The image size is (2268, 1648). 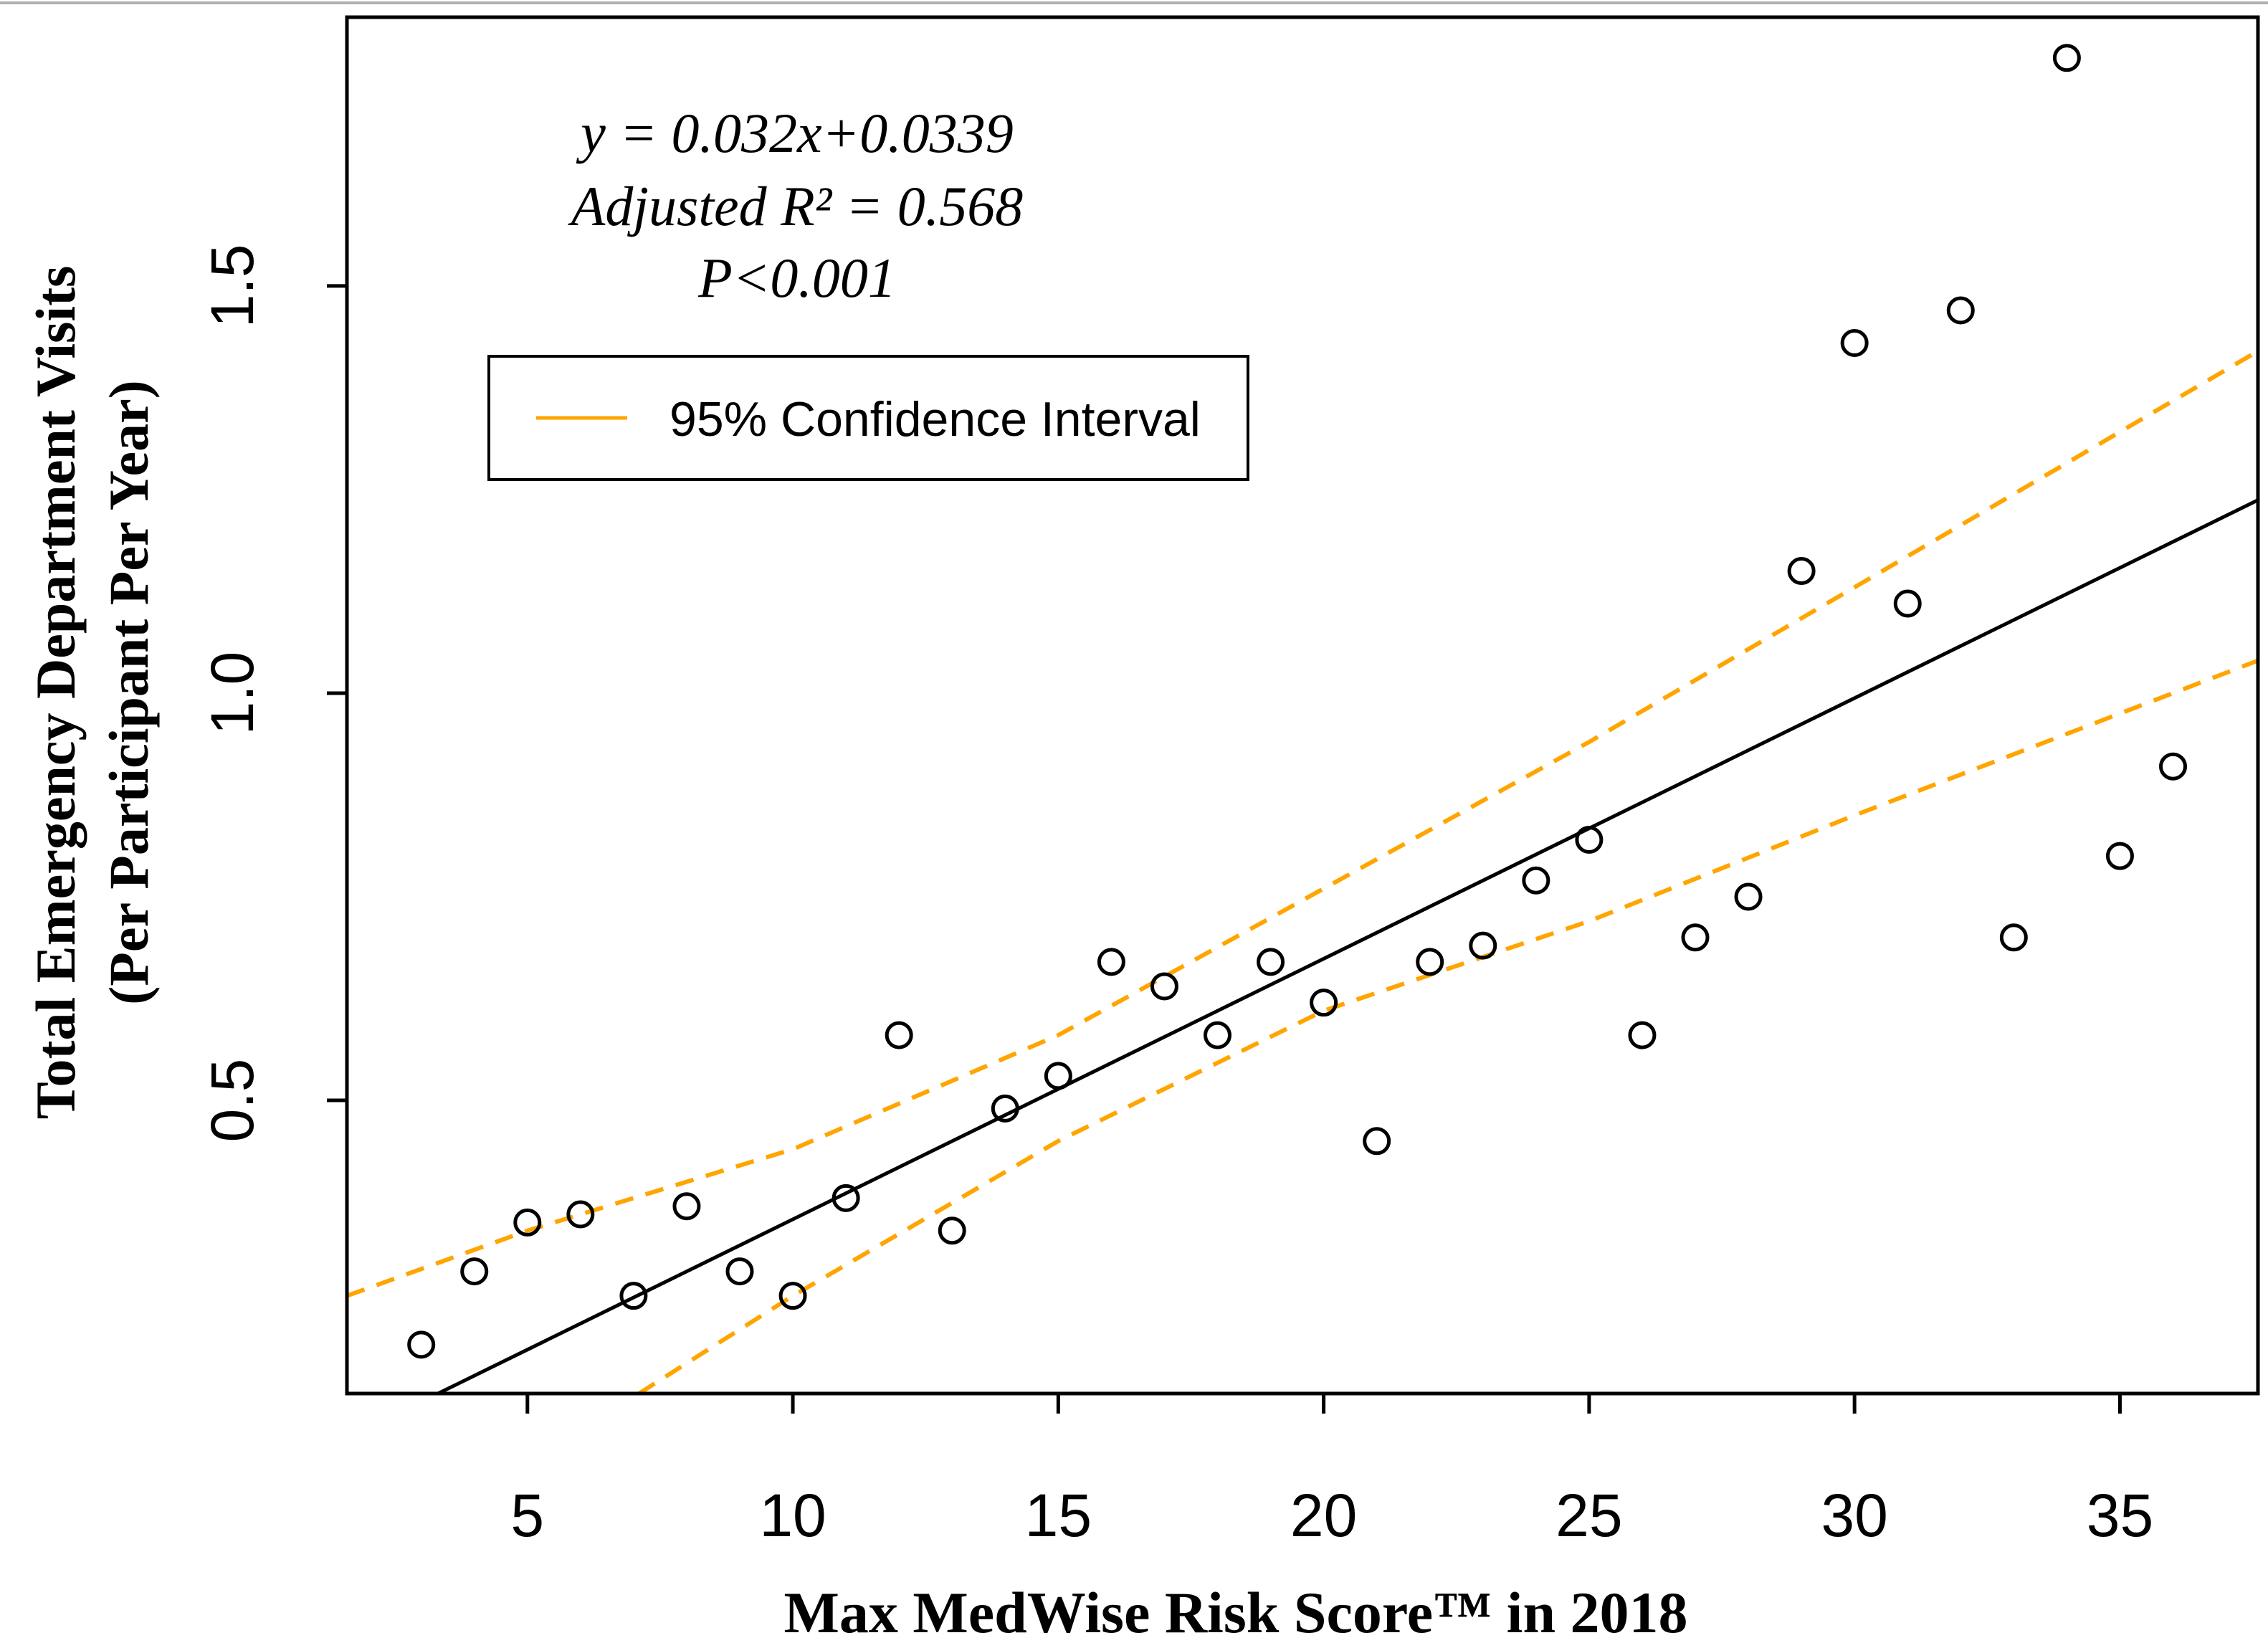 I want to click on x-tick-label: 20, so click(x=1323, y=1515).